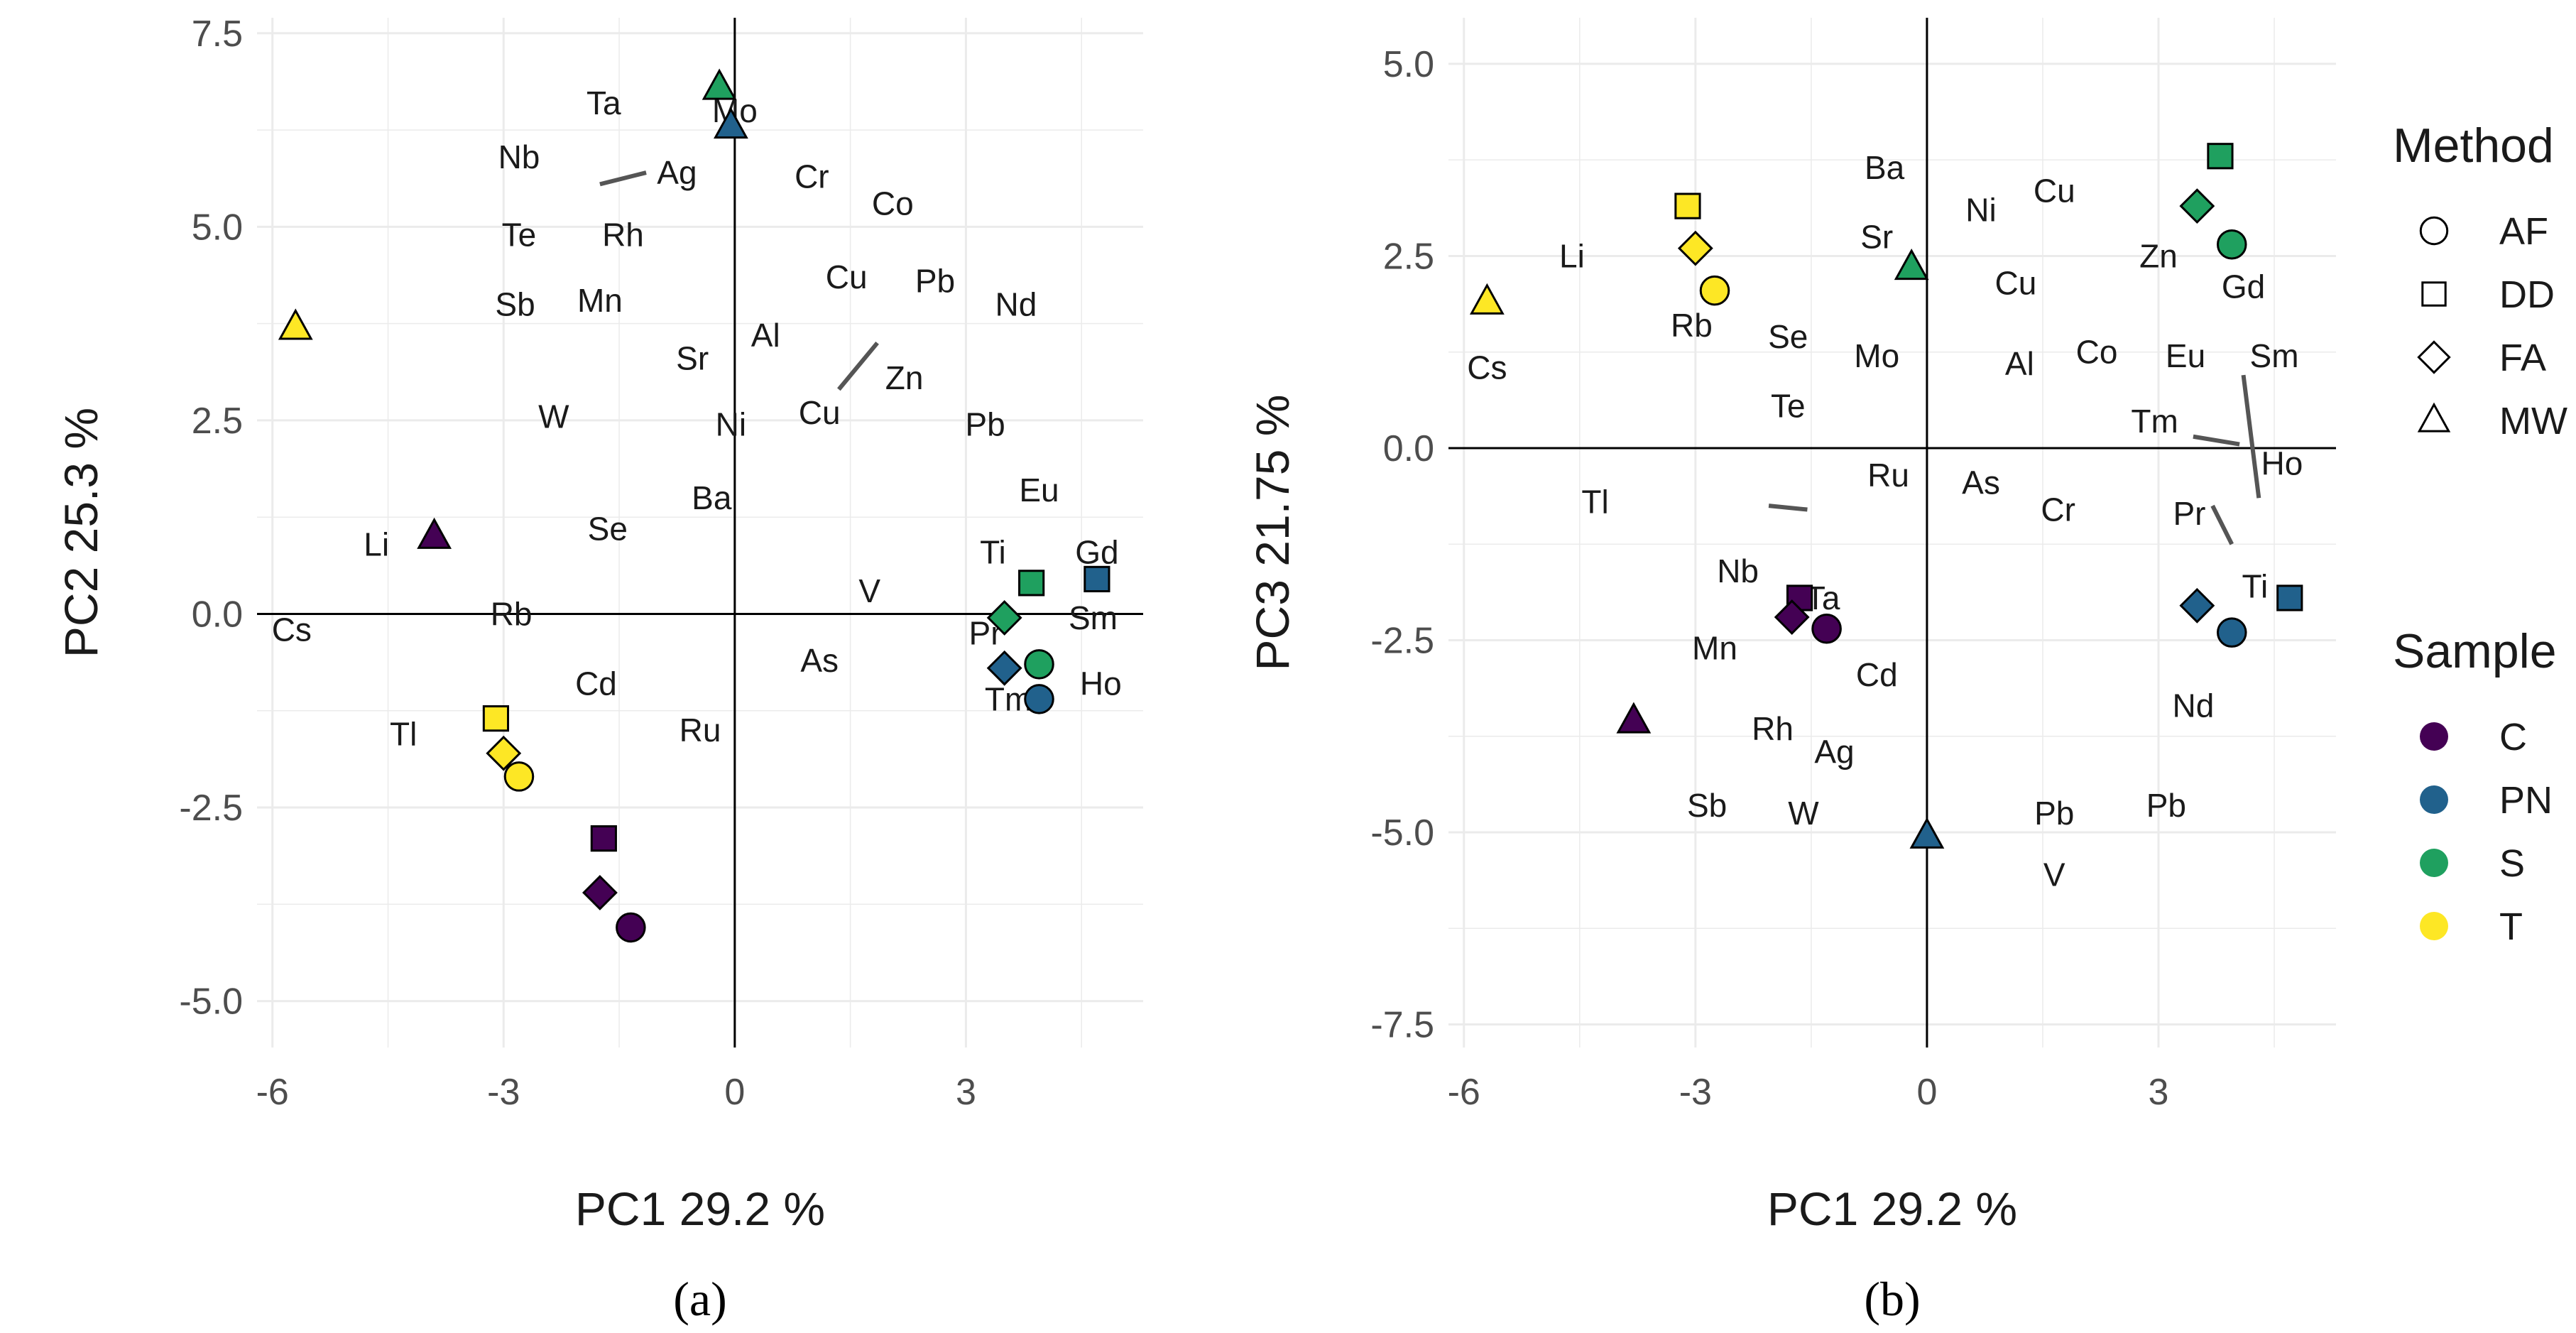 The height and width of the screenshot is (1333, 2576). What do you see at coordinates (2475, 651) in the screenshot?
I see `legend-sample-title: Sample` at bounding box center [2475, 651].